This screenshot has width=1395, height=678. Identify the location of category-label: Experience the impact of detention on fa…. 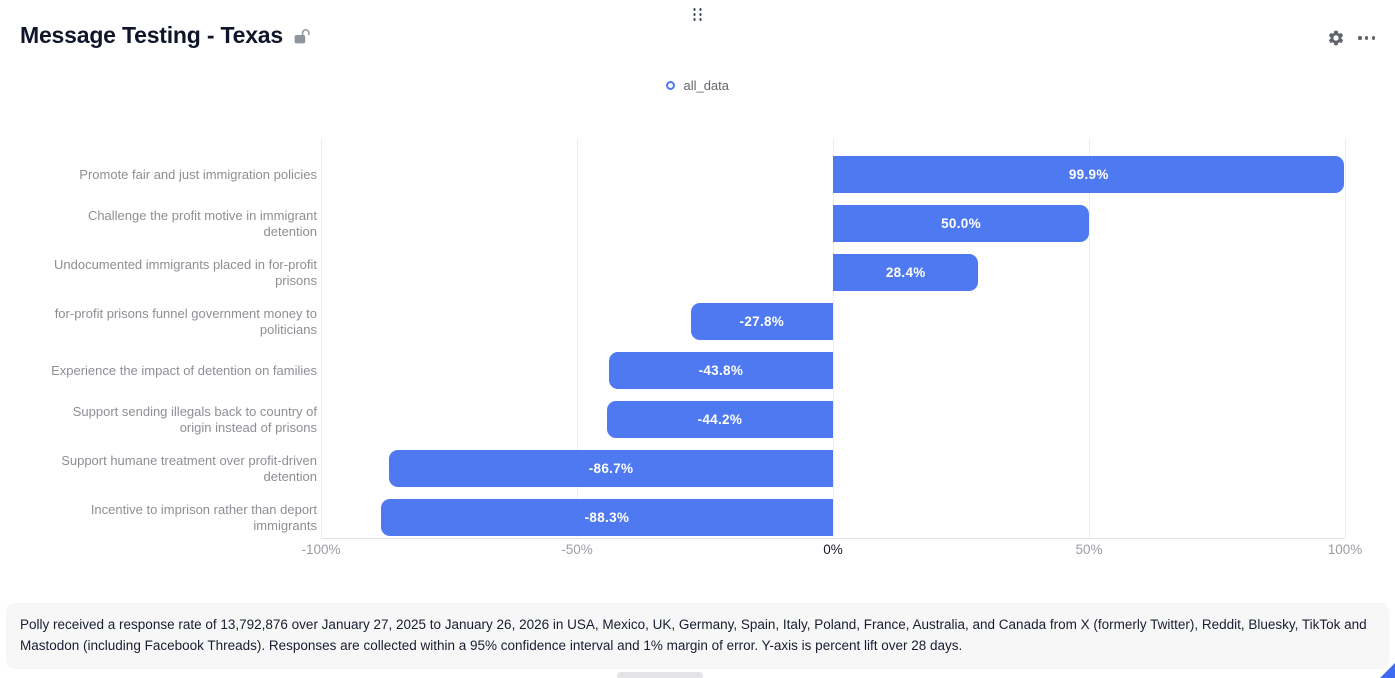
(184, 370).